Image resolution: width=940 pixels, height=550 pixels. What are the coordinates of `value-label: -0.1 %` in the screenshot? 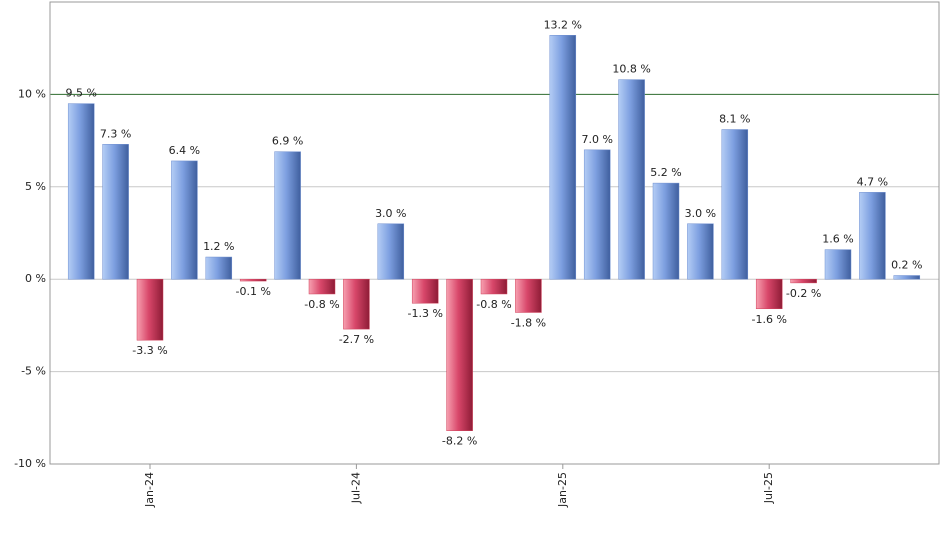 It's located at (252, 291).